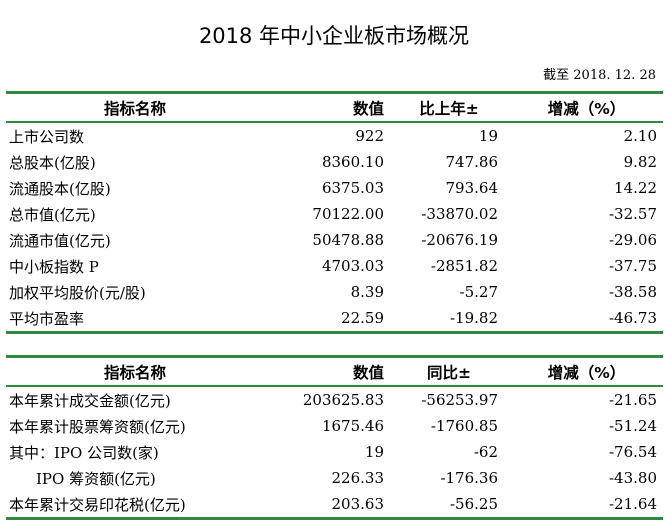 This screenshot has height=520, width=668. I want to click on table-row: IPO 筹资额(亿元) 226.33 -176.36 -43.80, so click(334, 478).